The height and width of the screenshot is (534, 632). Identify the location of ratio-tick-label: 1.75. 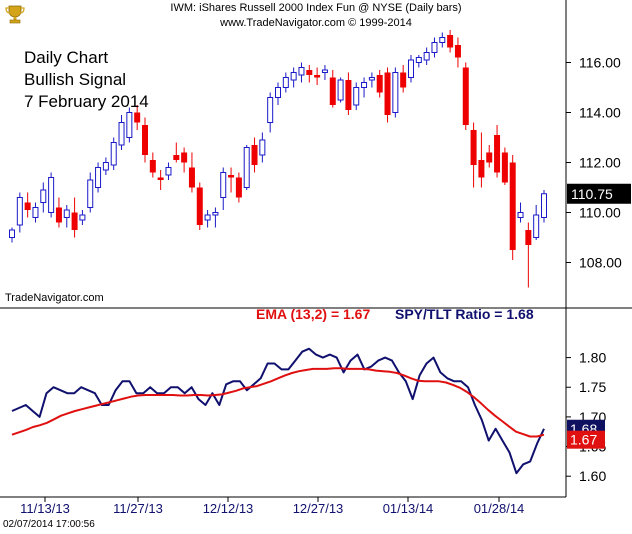
(592, 387).